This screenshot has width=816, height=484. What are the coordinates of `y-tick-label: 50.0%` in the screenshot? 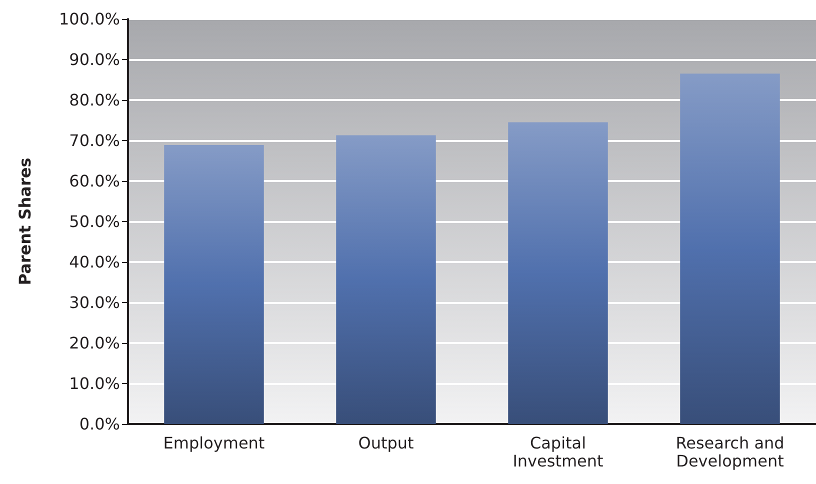 It's located at (94, 221).